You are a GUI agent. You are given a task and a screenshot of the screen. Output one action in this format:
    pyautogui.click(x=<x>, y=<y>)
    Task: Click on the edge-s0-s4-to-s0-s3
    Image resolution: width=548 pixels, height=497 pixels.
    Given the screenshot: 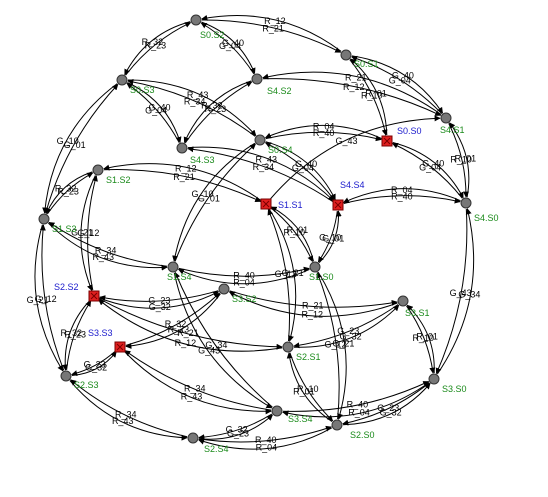 What is the action you would take?
    pyautogui.click(x=191, y=107)
    